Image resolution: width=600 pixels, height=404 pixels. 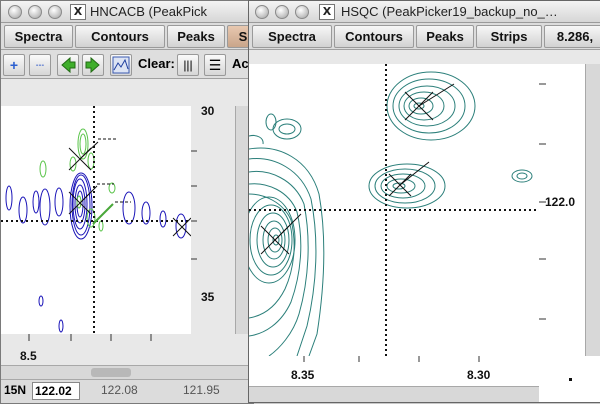 I want to click on hncacb-horizontal-scrollbar, so click(x=127, y=372).